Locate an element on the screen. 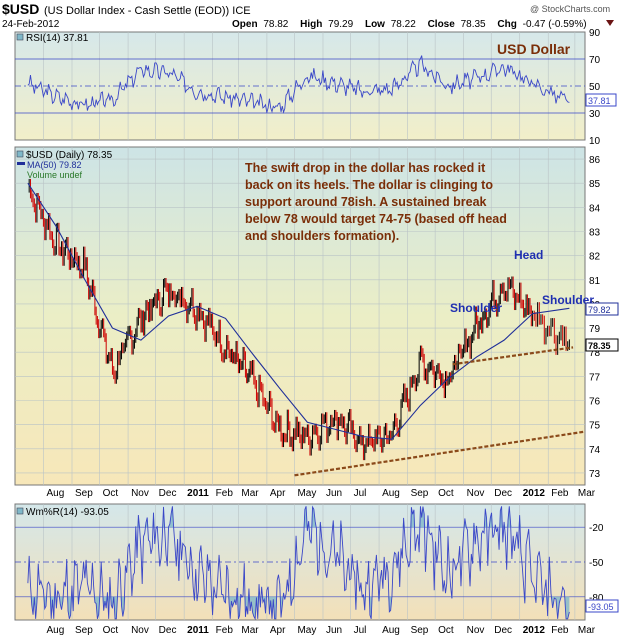 The image size is (620, 639). chg-down-icon is located at coordinates (610, 23).